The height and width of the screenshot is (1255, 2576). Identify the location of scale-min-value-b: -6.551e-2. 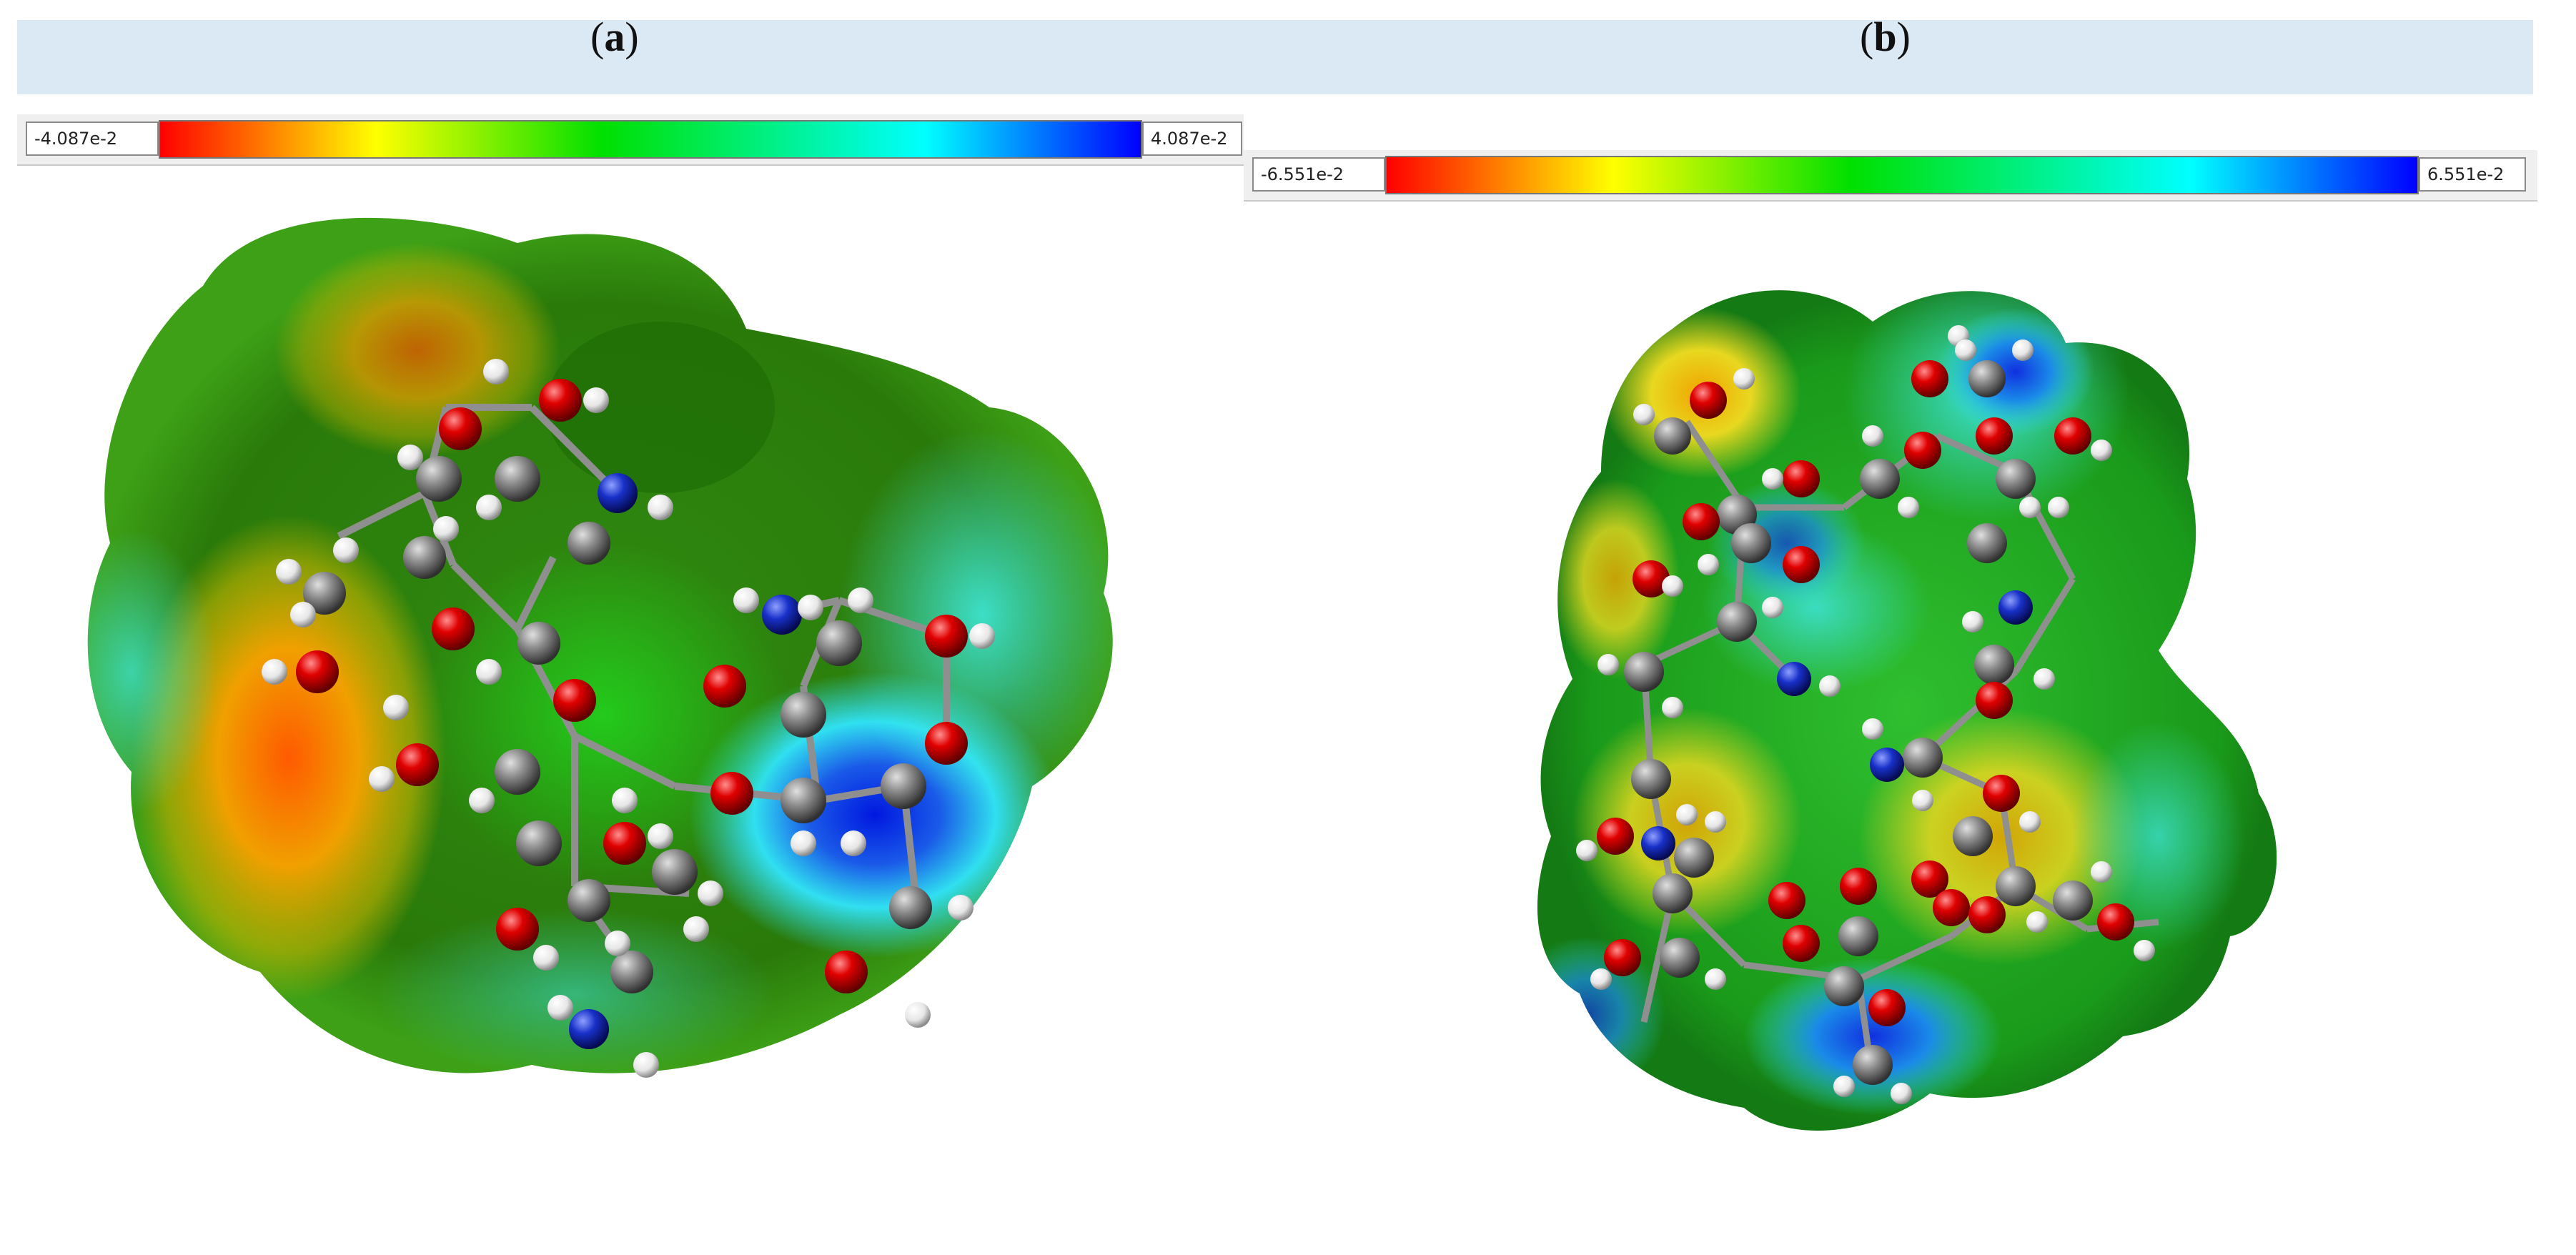
(1318, 174).